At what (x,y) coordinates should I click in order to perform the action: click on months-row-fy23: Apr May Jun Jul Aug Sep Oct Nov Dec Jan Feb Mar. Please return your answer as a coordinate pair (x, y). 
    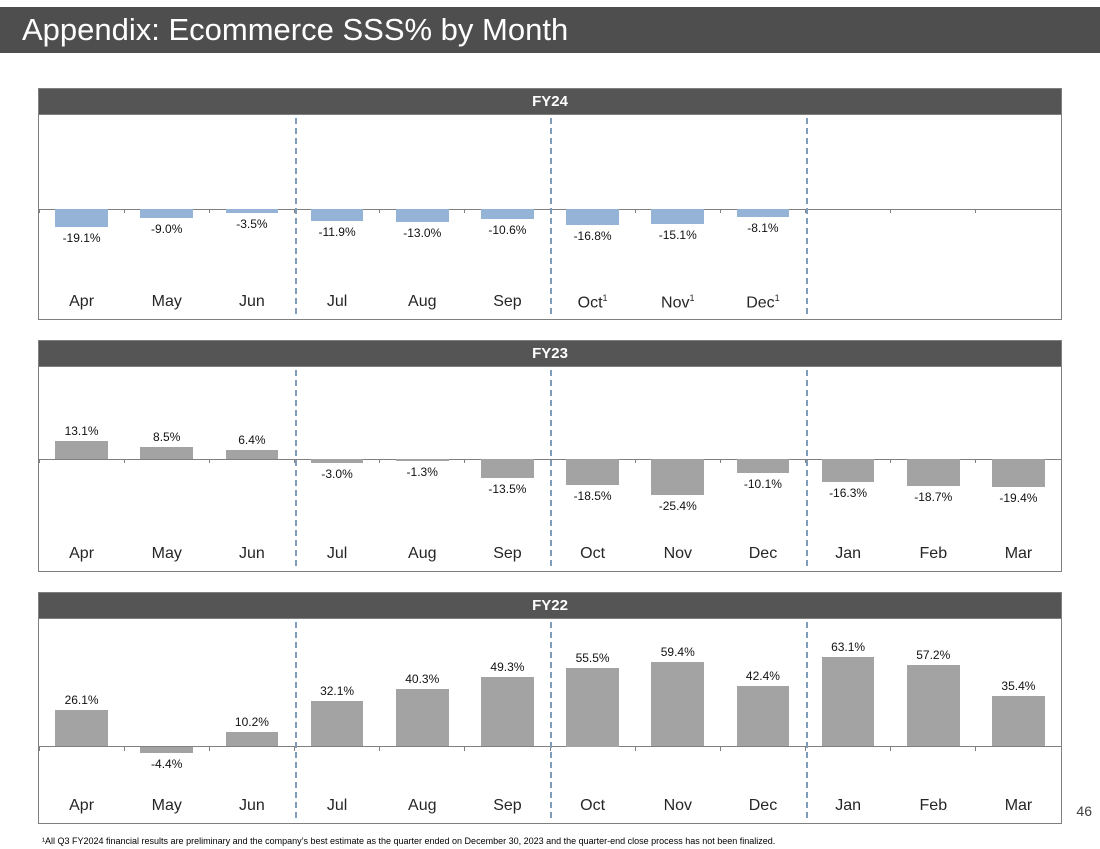
    Looking at the image, I should click on (550, 554).